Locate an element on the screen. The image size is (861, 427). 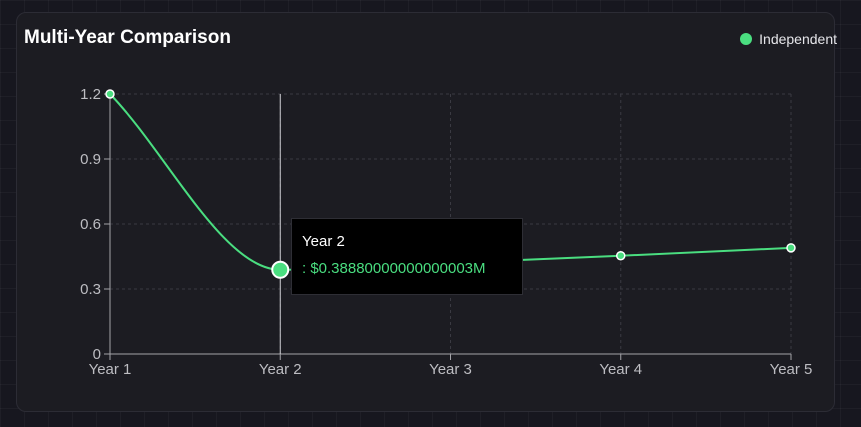
x-tick-label: Year 4 is located at coordinates (620, 369).